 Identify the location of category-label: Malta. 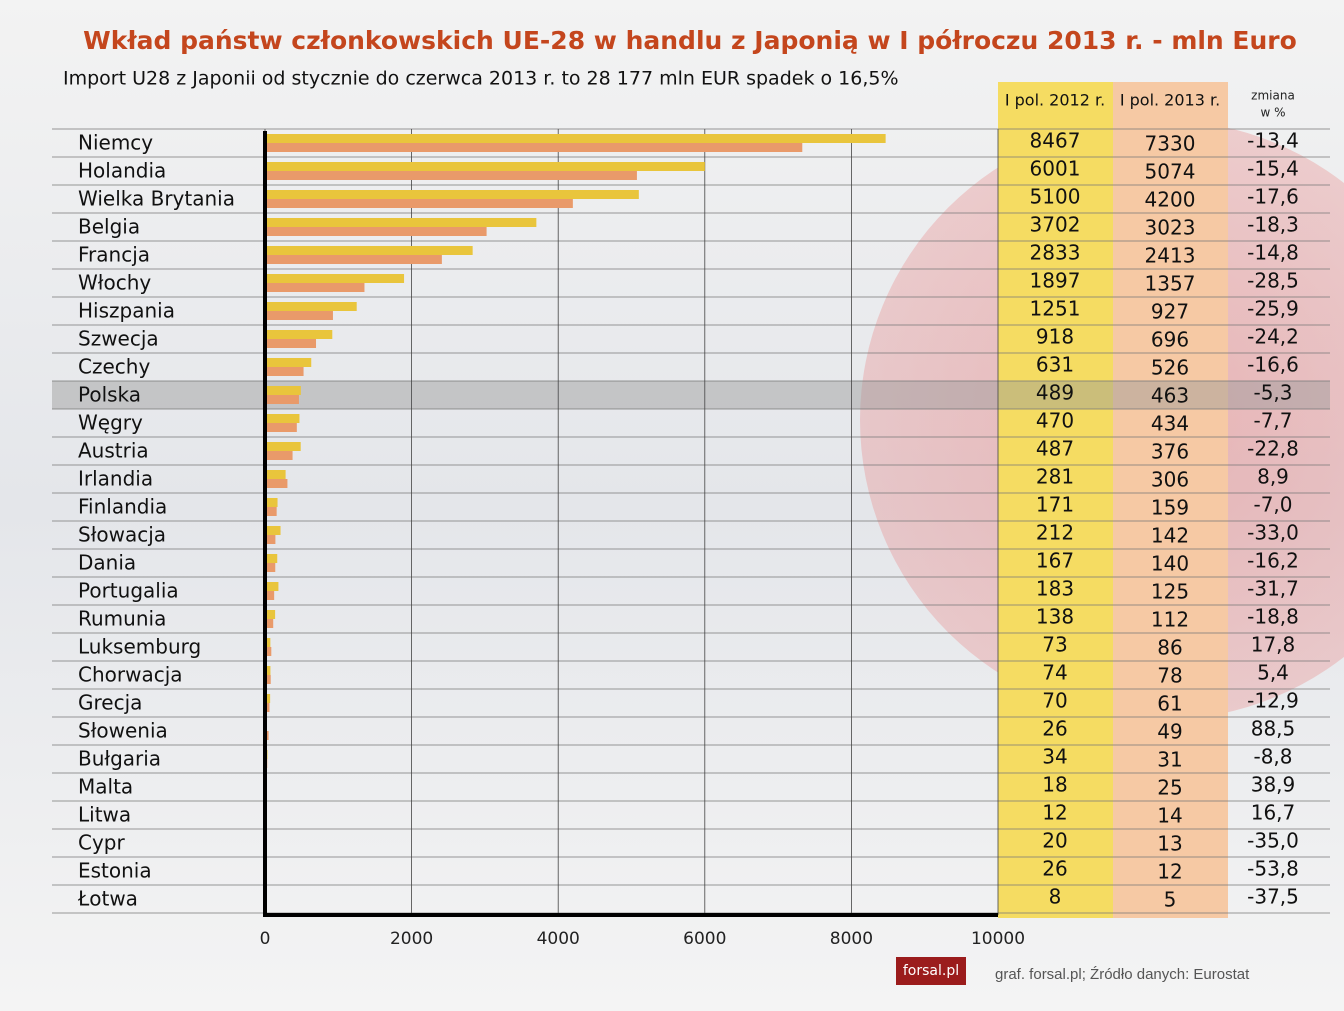
(105, 787).